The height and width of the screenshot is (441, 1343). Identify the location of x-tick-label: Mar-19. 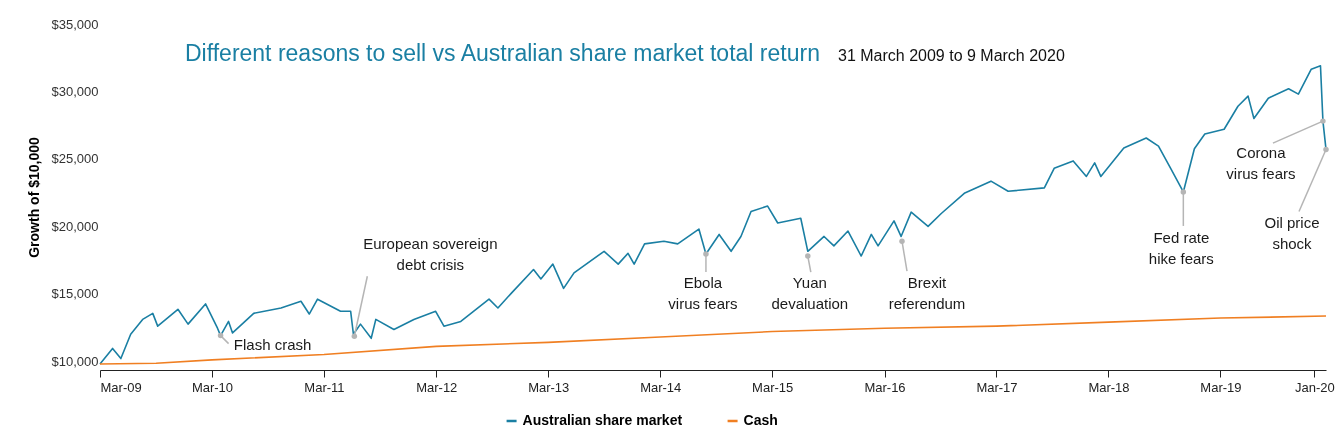
(1221, 387).